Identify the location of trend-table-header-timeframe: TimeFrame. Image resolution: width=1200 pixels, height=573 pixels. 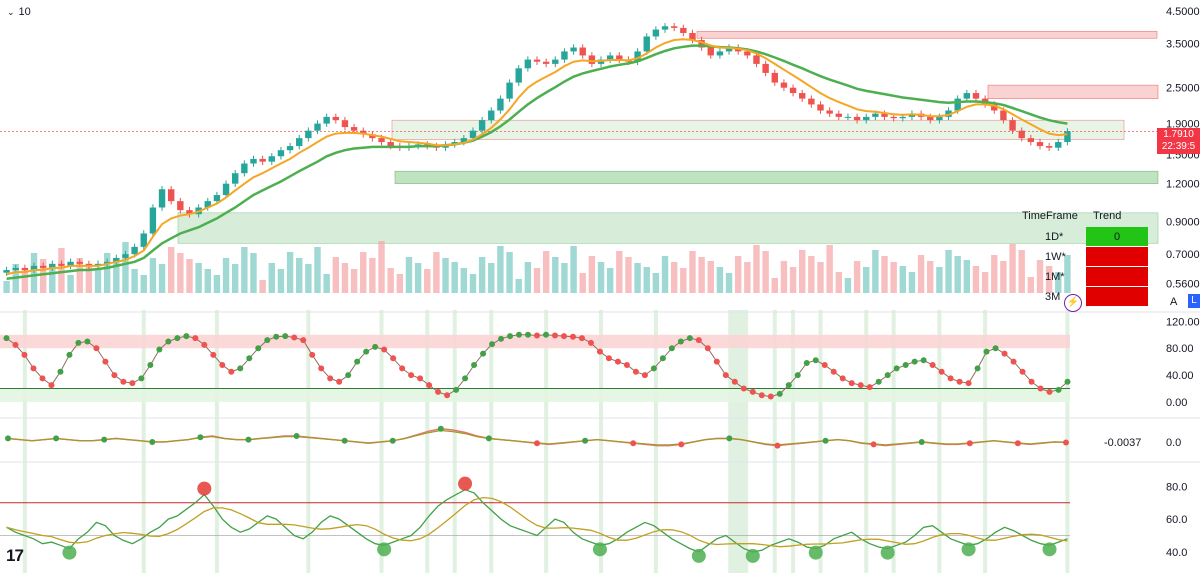
(1050, 216).